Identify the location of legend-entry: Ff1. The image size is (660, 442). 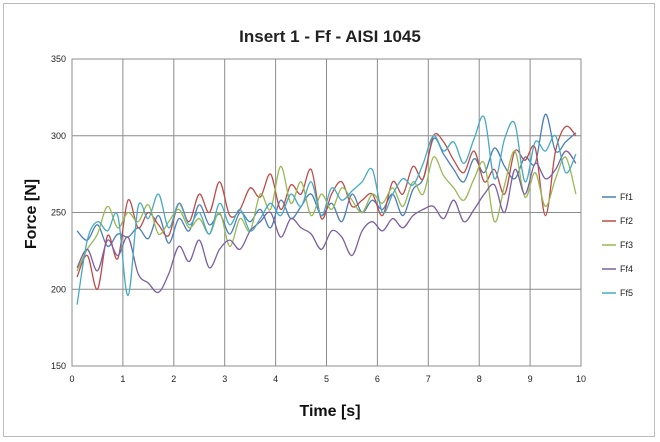
(626, 197).